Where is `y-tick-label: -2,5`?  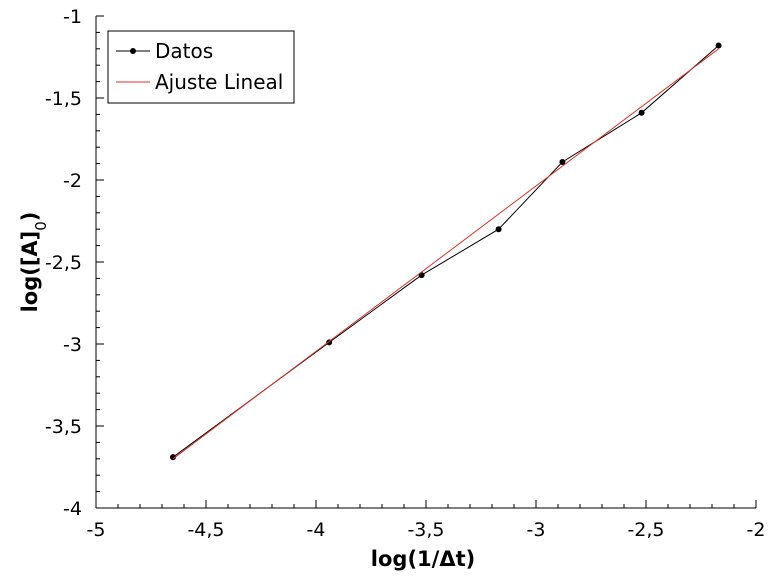 y-tick-label: -2,5 is located at coordinates (63, 263).